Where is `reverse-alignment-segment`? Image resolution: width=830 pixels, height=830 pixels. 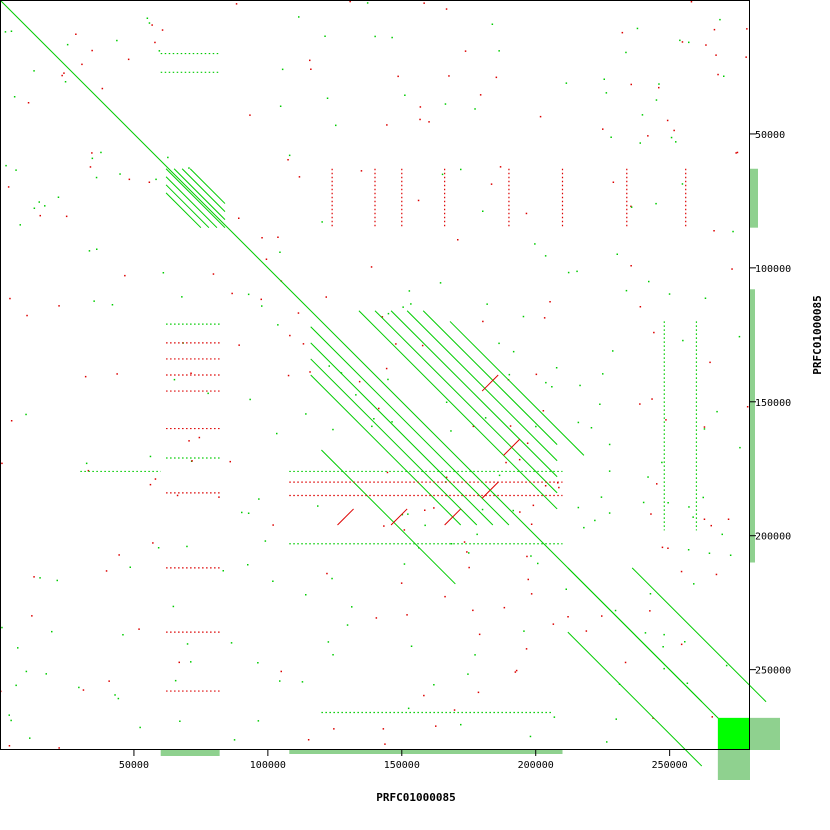 reverse-alignment-segment is located at coordinates (399, 517).